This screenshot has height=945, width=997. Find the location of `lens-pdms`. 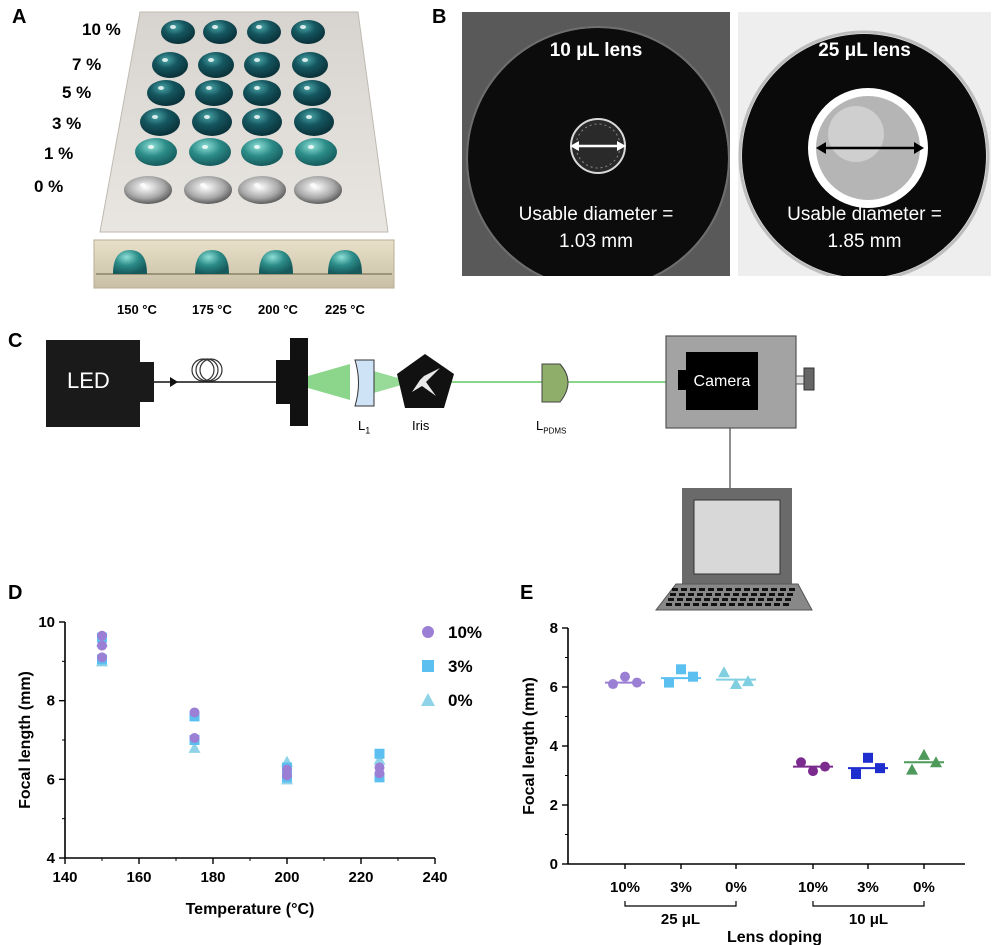

lens-pdms is located at coordinates (555, 383).